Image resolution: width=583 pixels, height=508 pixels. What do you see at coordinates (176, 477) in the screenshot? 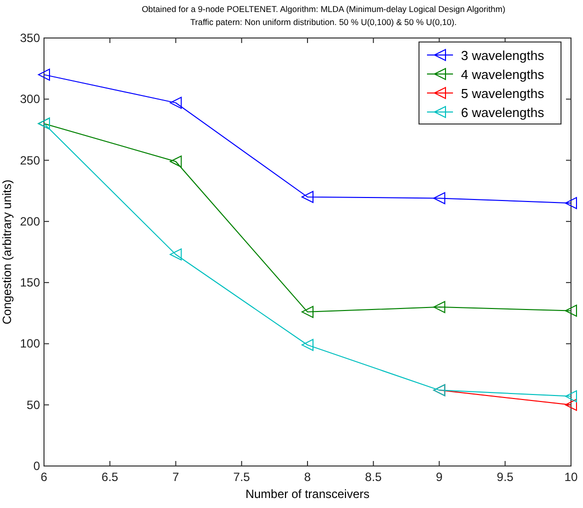
I see `x-tick-label: 7` at bounding box center [176, 477].